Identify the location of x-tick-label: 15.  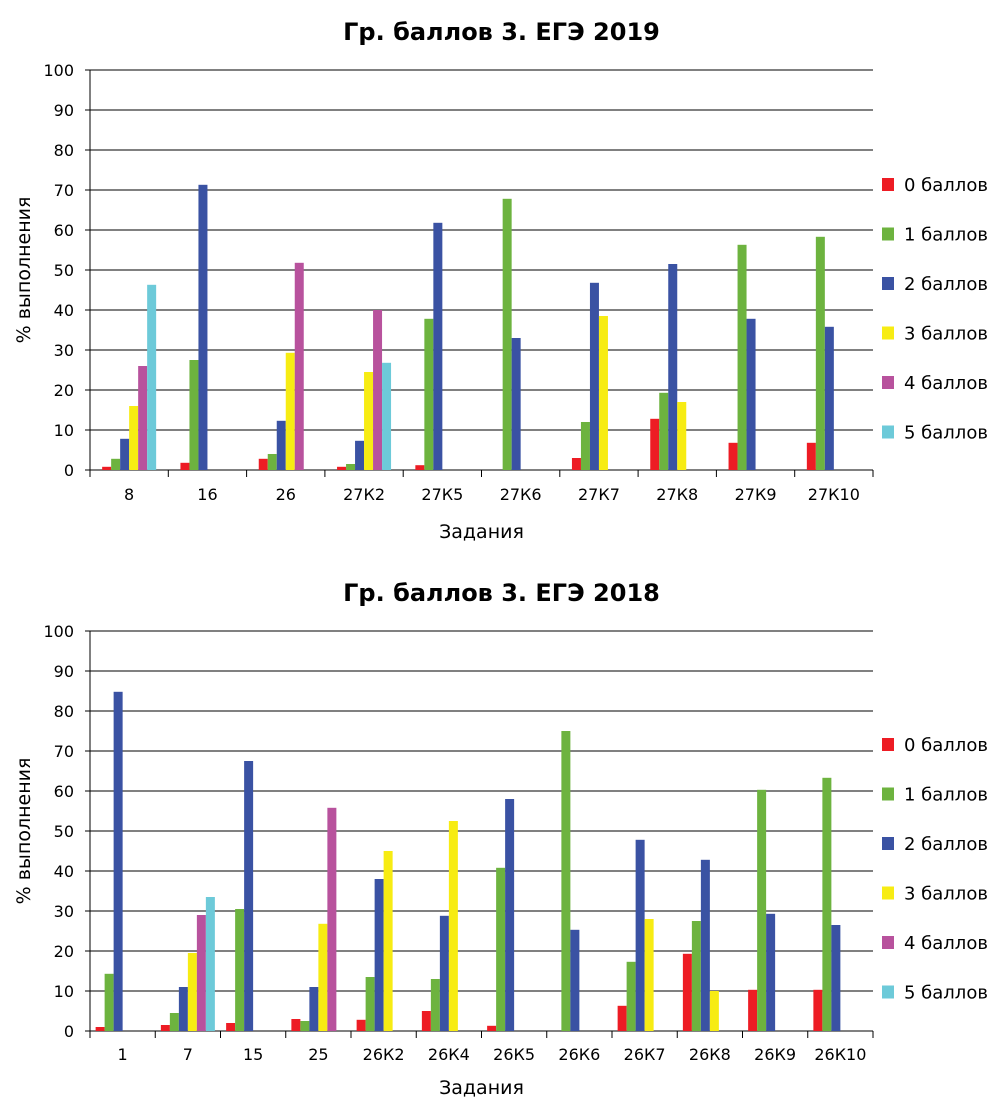
(253, 1054).